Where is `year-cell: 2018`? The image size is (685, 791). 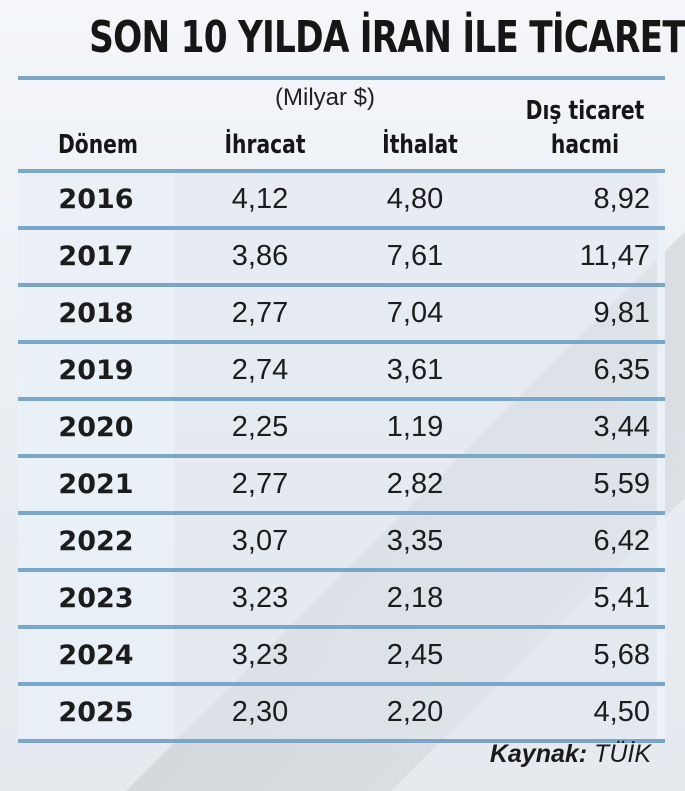
year-cell: 2018 is located at coordinates (96, 313).